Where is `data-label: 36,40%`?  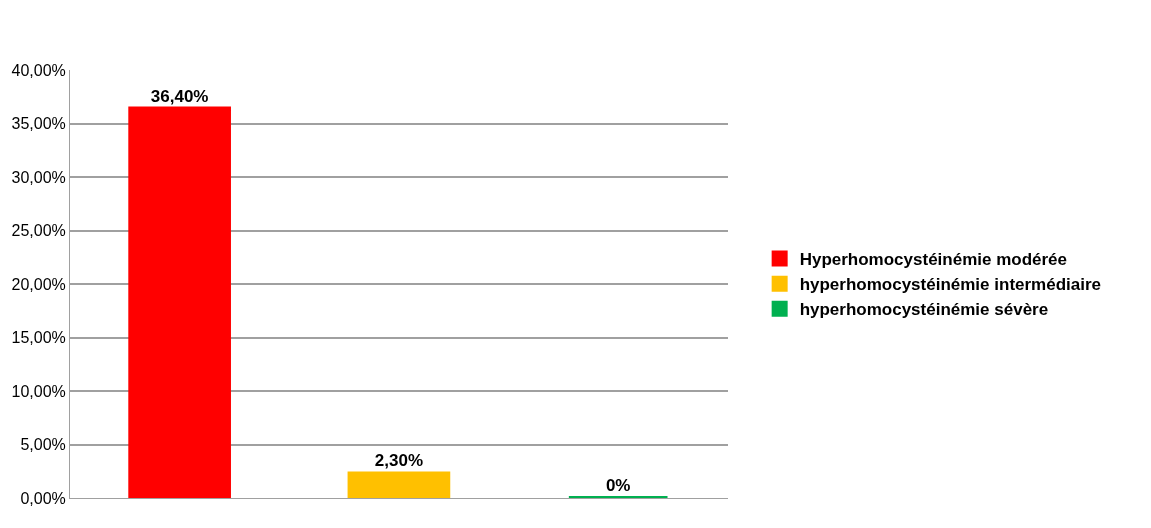 data-label: 36,40% is located at coordinates (179, 96).